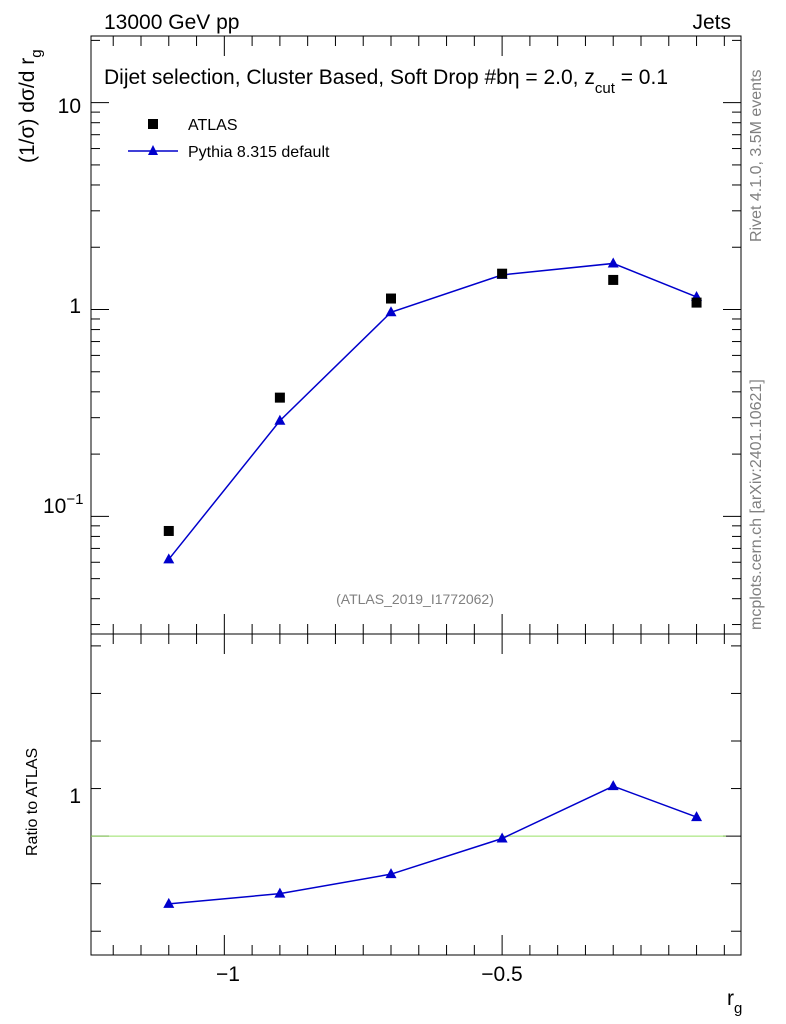 This screenshot has width=786, height=1024. What do you see at coordinates (605, 88) in the screenshot?
I see `plot-title-sub: cut` at bounding box center [605, 88].